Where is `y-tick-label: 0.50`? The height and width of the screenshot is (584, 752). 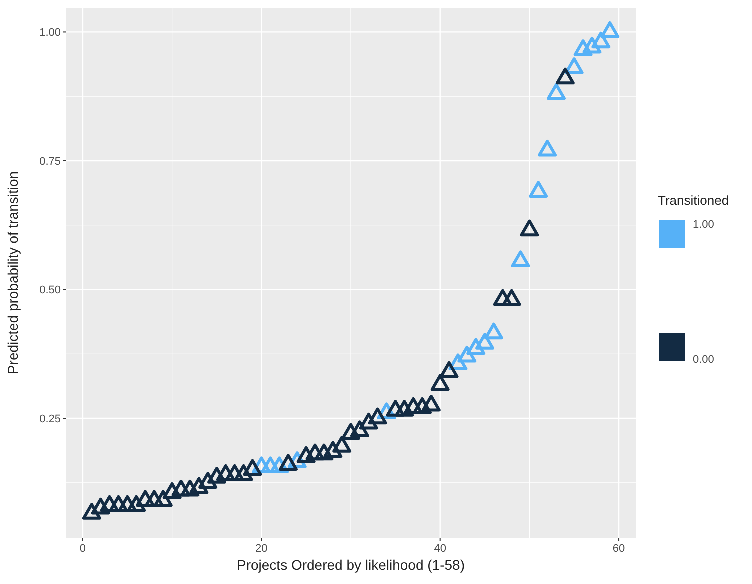 y-tick-label: 0.50 is located at coordinates (50, 290).